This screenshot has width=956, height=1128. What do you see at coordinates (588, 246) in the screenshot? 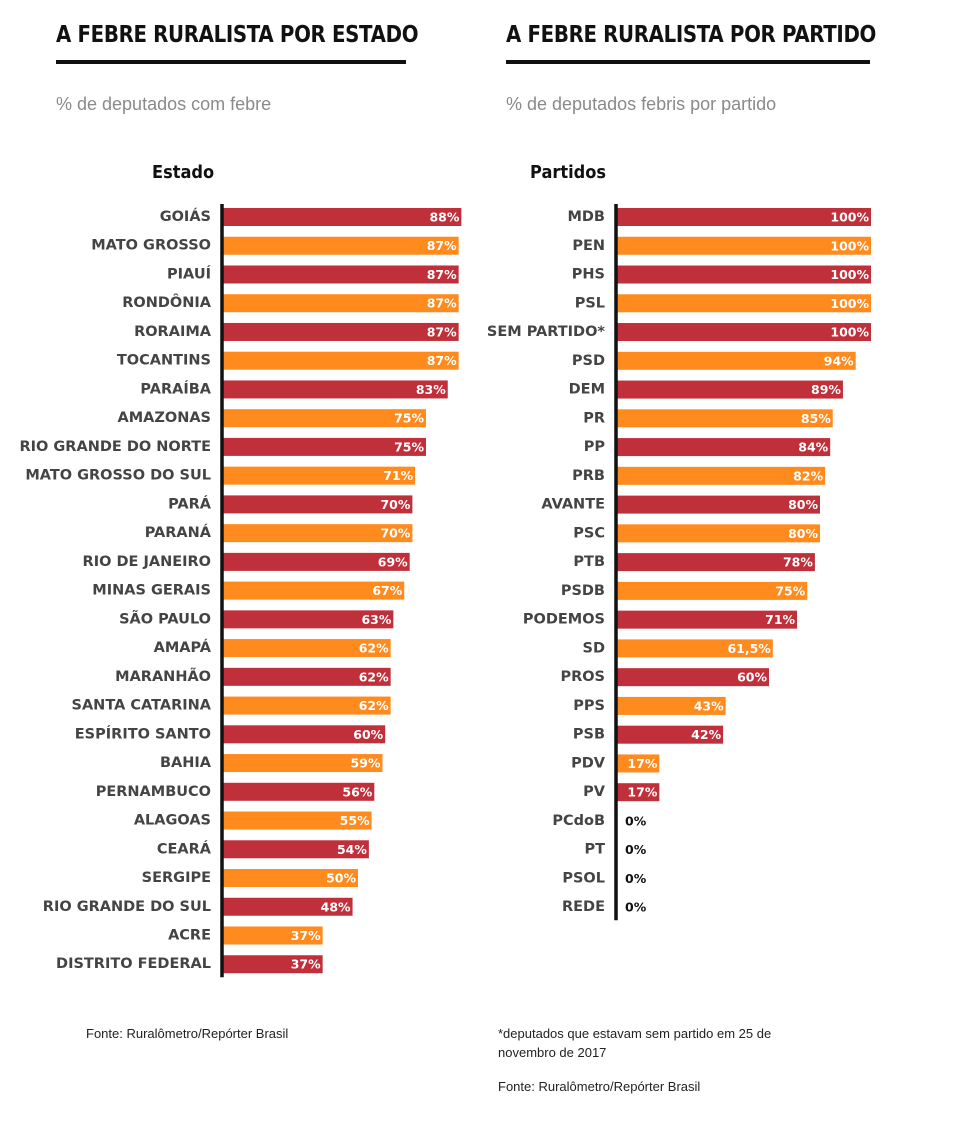
I see `category-label-partido-1: PEN` at bounding box center [588, 246].